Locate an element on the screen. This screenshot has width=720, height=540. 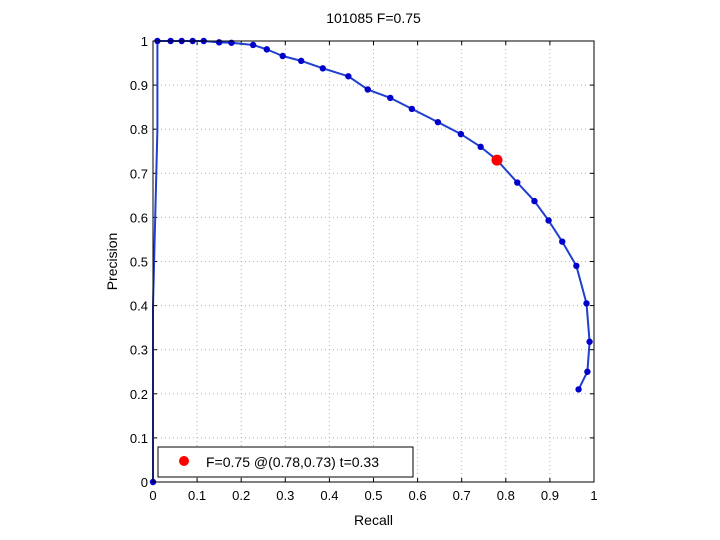
y-tick-label: 0.4 is located at coordinates (139, 306).